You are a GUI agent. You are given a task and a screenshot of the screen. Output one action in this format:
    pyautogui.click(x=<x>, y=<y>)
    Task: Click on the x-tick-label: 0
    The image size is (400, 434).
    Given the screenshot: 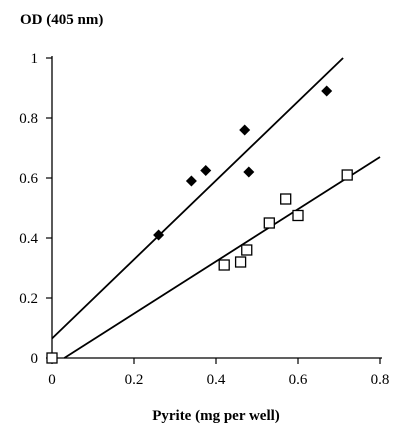 What is the action you would take?
    pyautogui.click(x=52, y=380)
    